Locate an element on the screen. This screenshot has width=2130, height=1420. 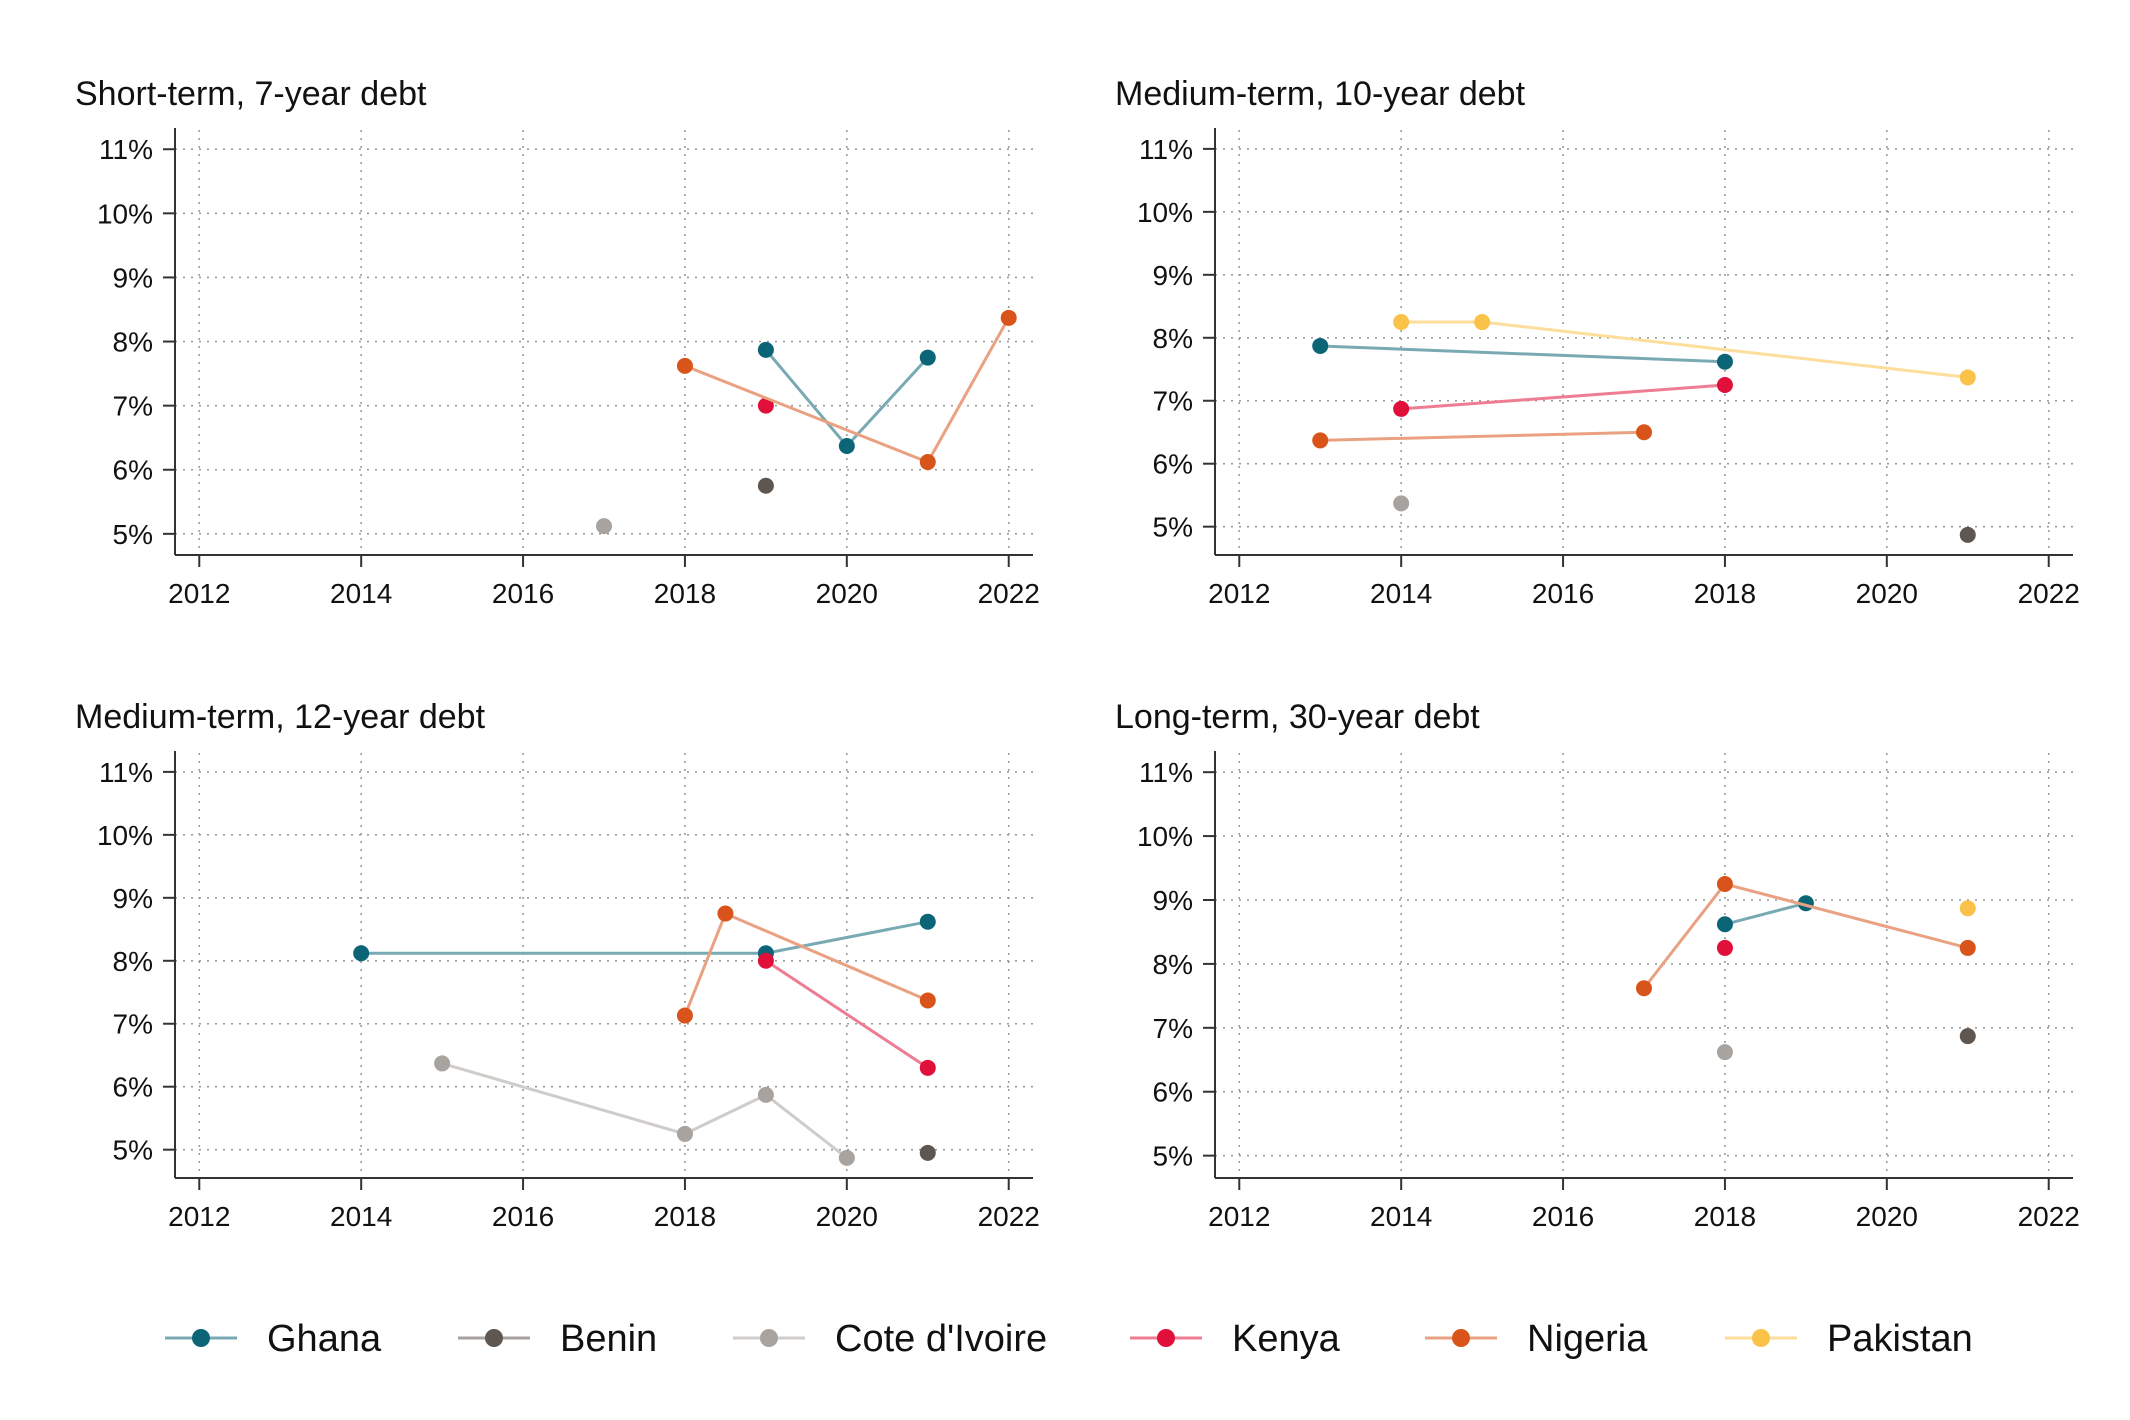
chart-title: Long-term, 30-year debt is located at coordinates (1297, 717).